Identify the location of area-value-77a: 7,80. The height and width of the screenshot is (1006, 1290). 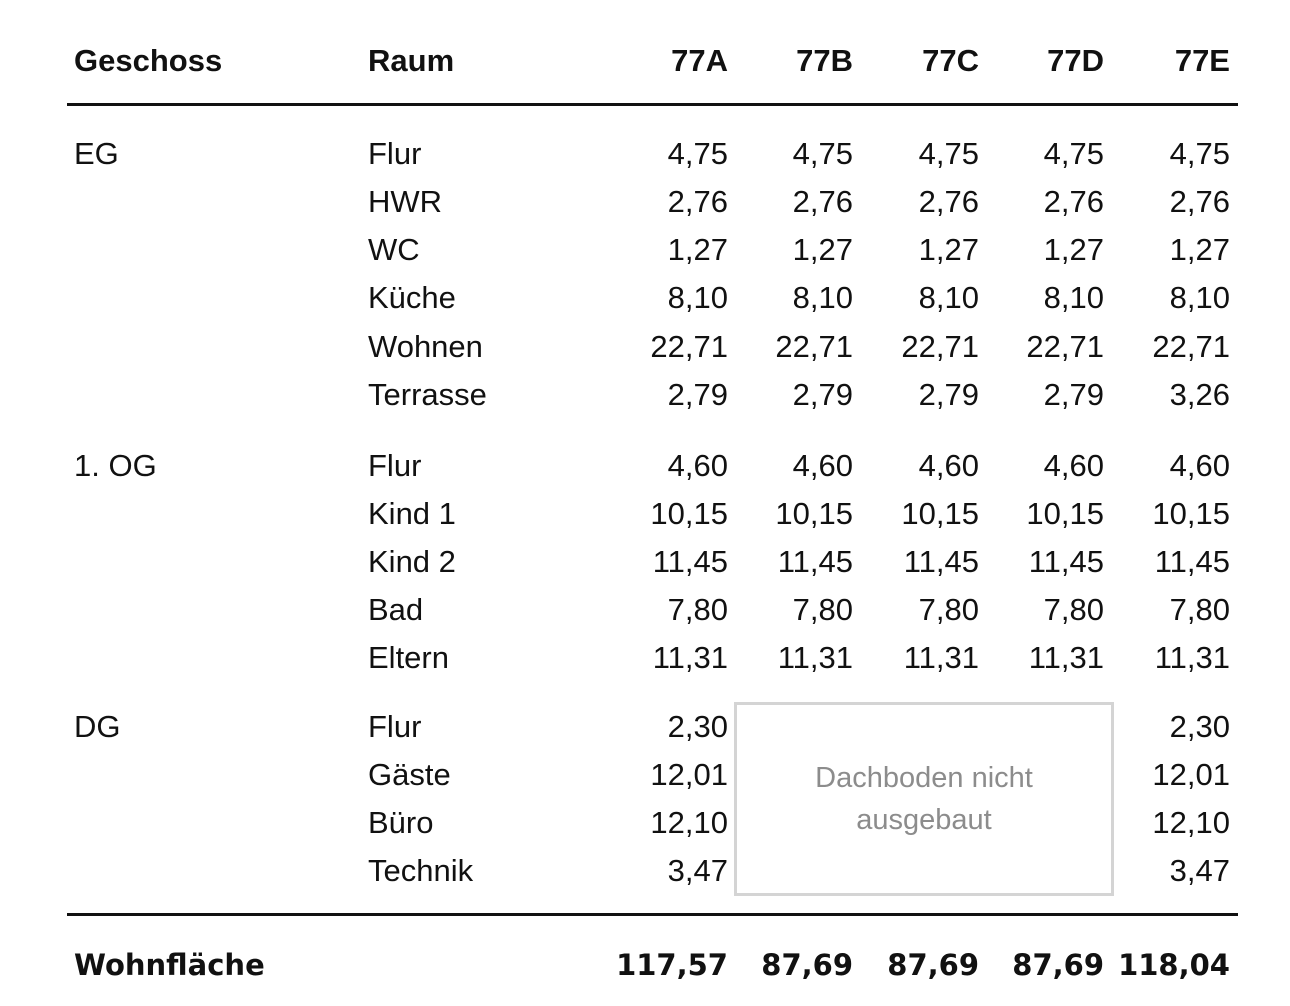
(697, 609).